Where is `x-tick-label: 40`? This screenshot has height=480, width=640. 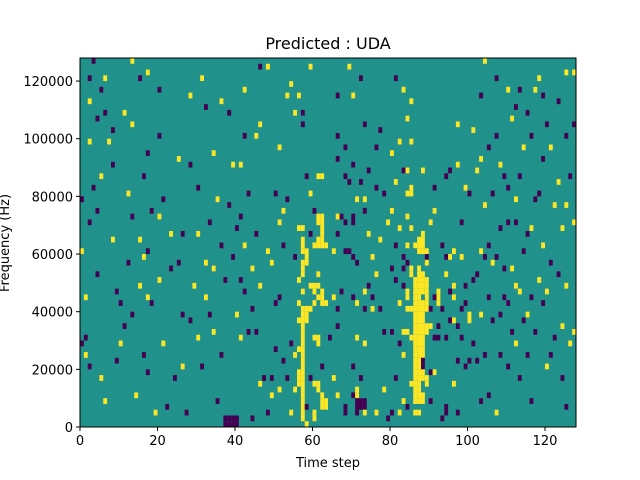 x-tick-label: 40 is located at coordinates (235, 441).